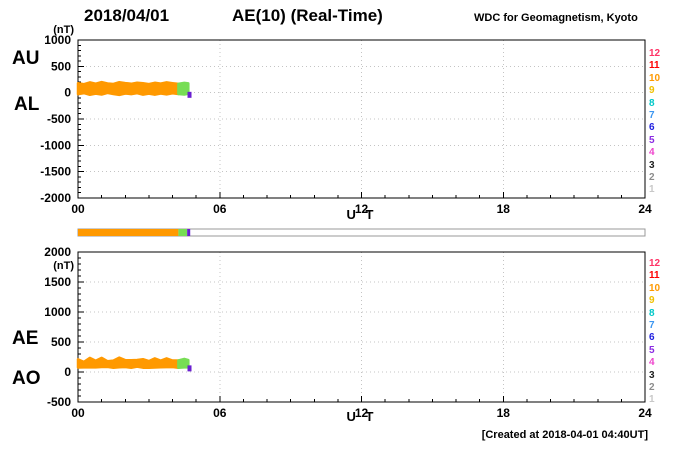  I want to click on data-source: WDC for Geomagnetism, Kyoto, so click(556, 18).